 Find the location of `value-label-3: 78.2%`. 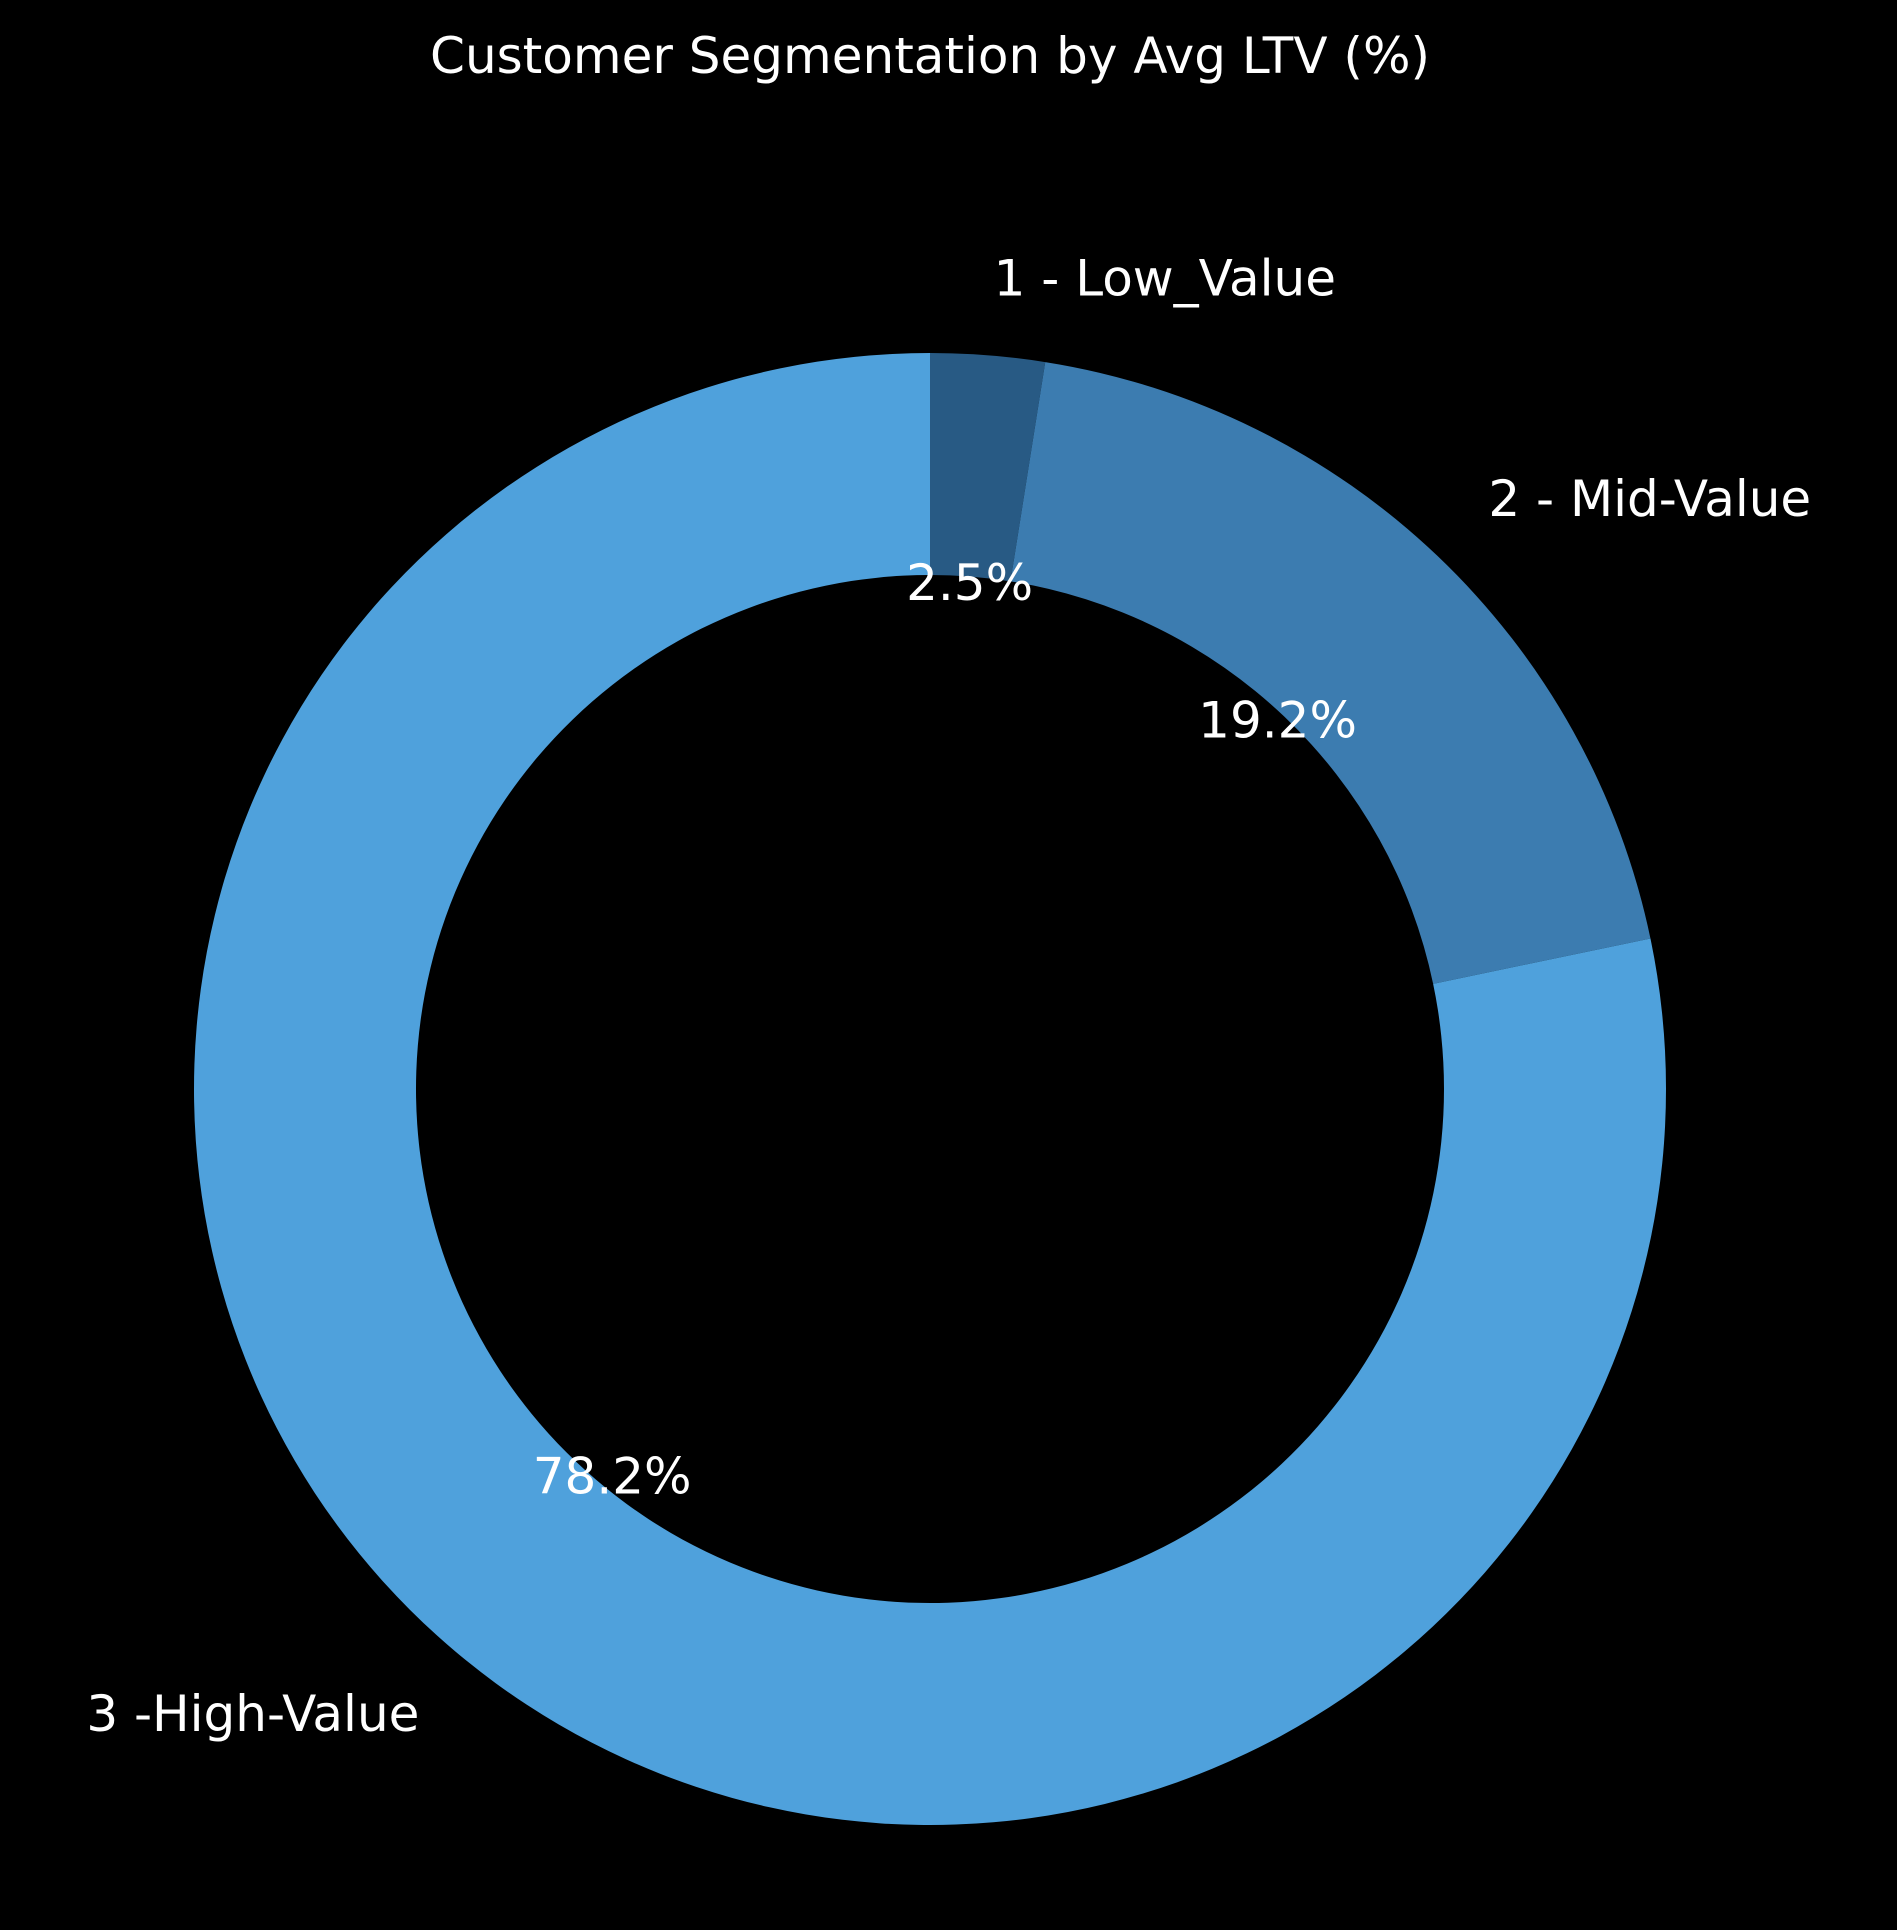

value-label-3: 78.2% is located at coordinates (612, 1477).